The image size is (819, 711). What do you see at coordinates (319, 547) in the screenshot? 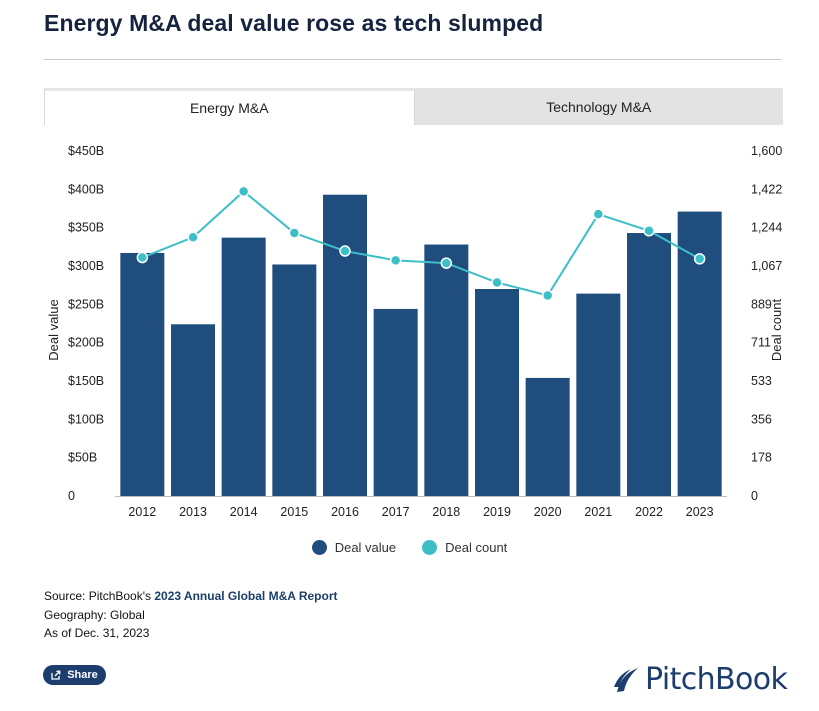
I see `legend-swatch-deal-value` at bounding box center [319, 547].